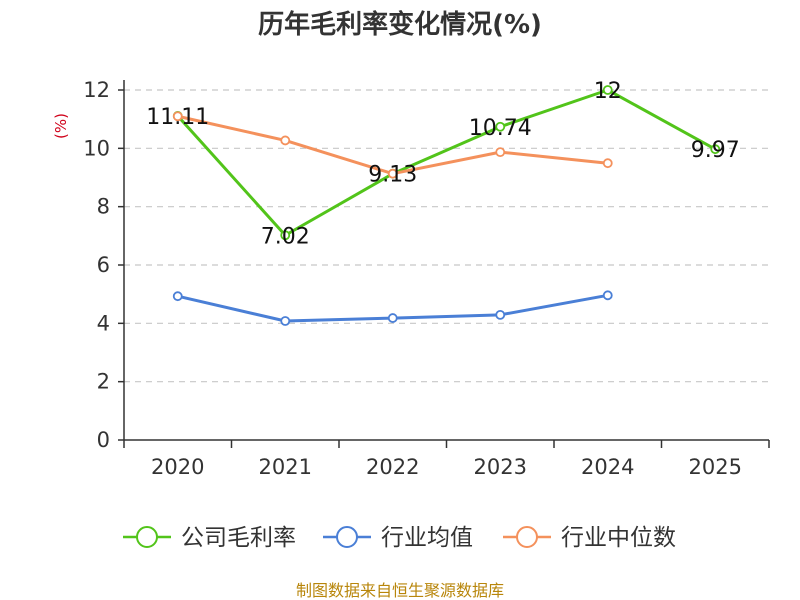 The height and width of the screenshot is (600, 800). I want to click on data-label-2024: 12, so click(608, 91).